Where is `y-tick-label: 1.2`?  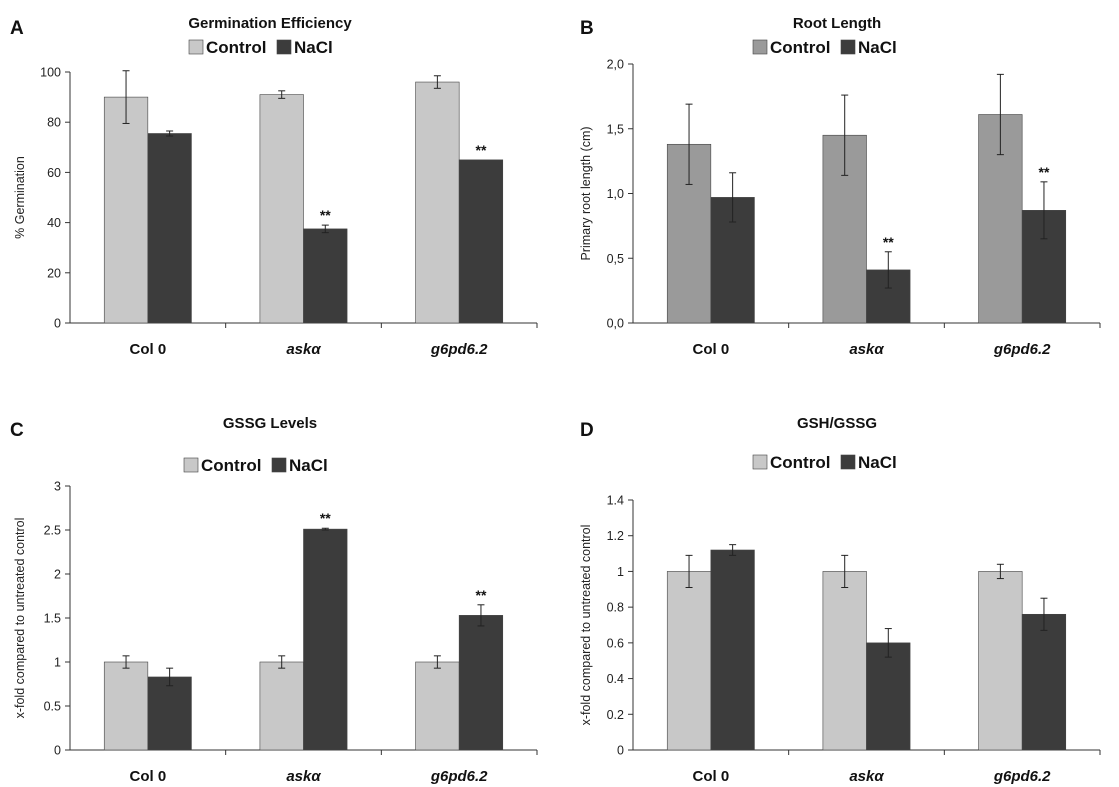 y-tick-label: 1.2 is located at coordinates (615, 536).